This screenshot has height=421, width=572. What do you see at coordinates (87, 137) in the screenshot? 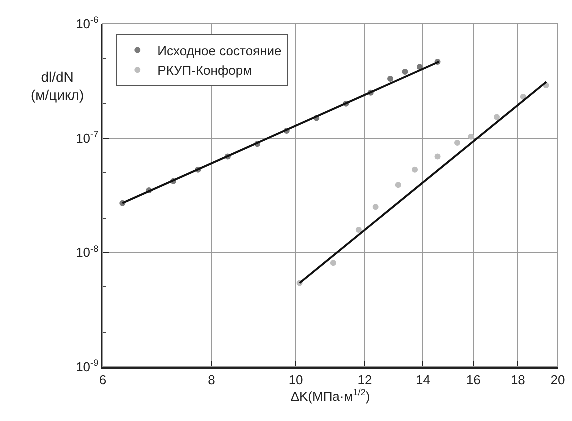
I see `y-tick-label: 10$^{-7}$` at bounding box center [87, 137].